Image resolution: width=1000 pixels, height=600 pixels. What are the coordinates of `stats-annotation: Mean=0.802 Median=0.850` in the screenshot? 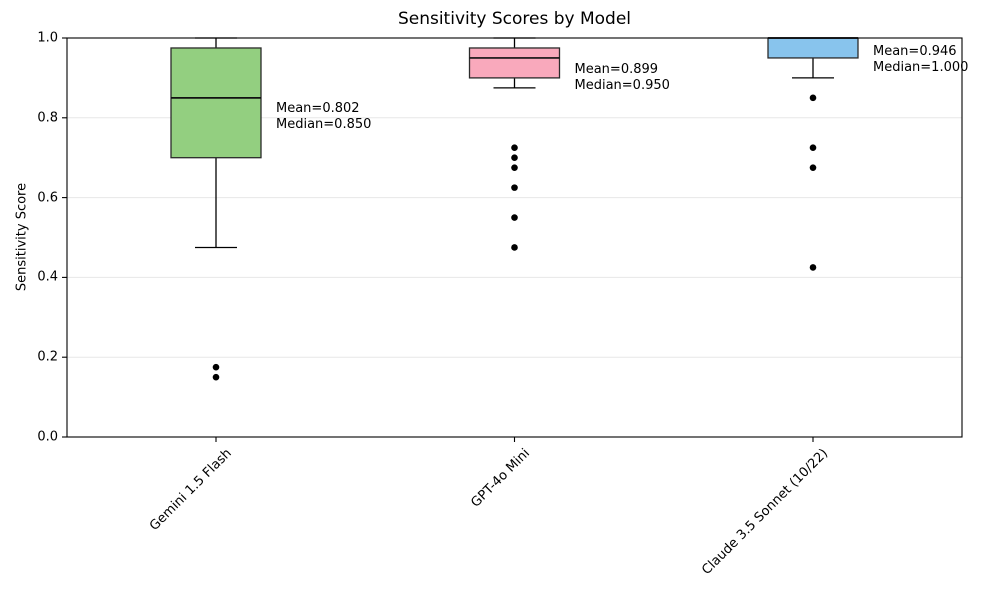 It's located at (323, 117).